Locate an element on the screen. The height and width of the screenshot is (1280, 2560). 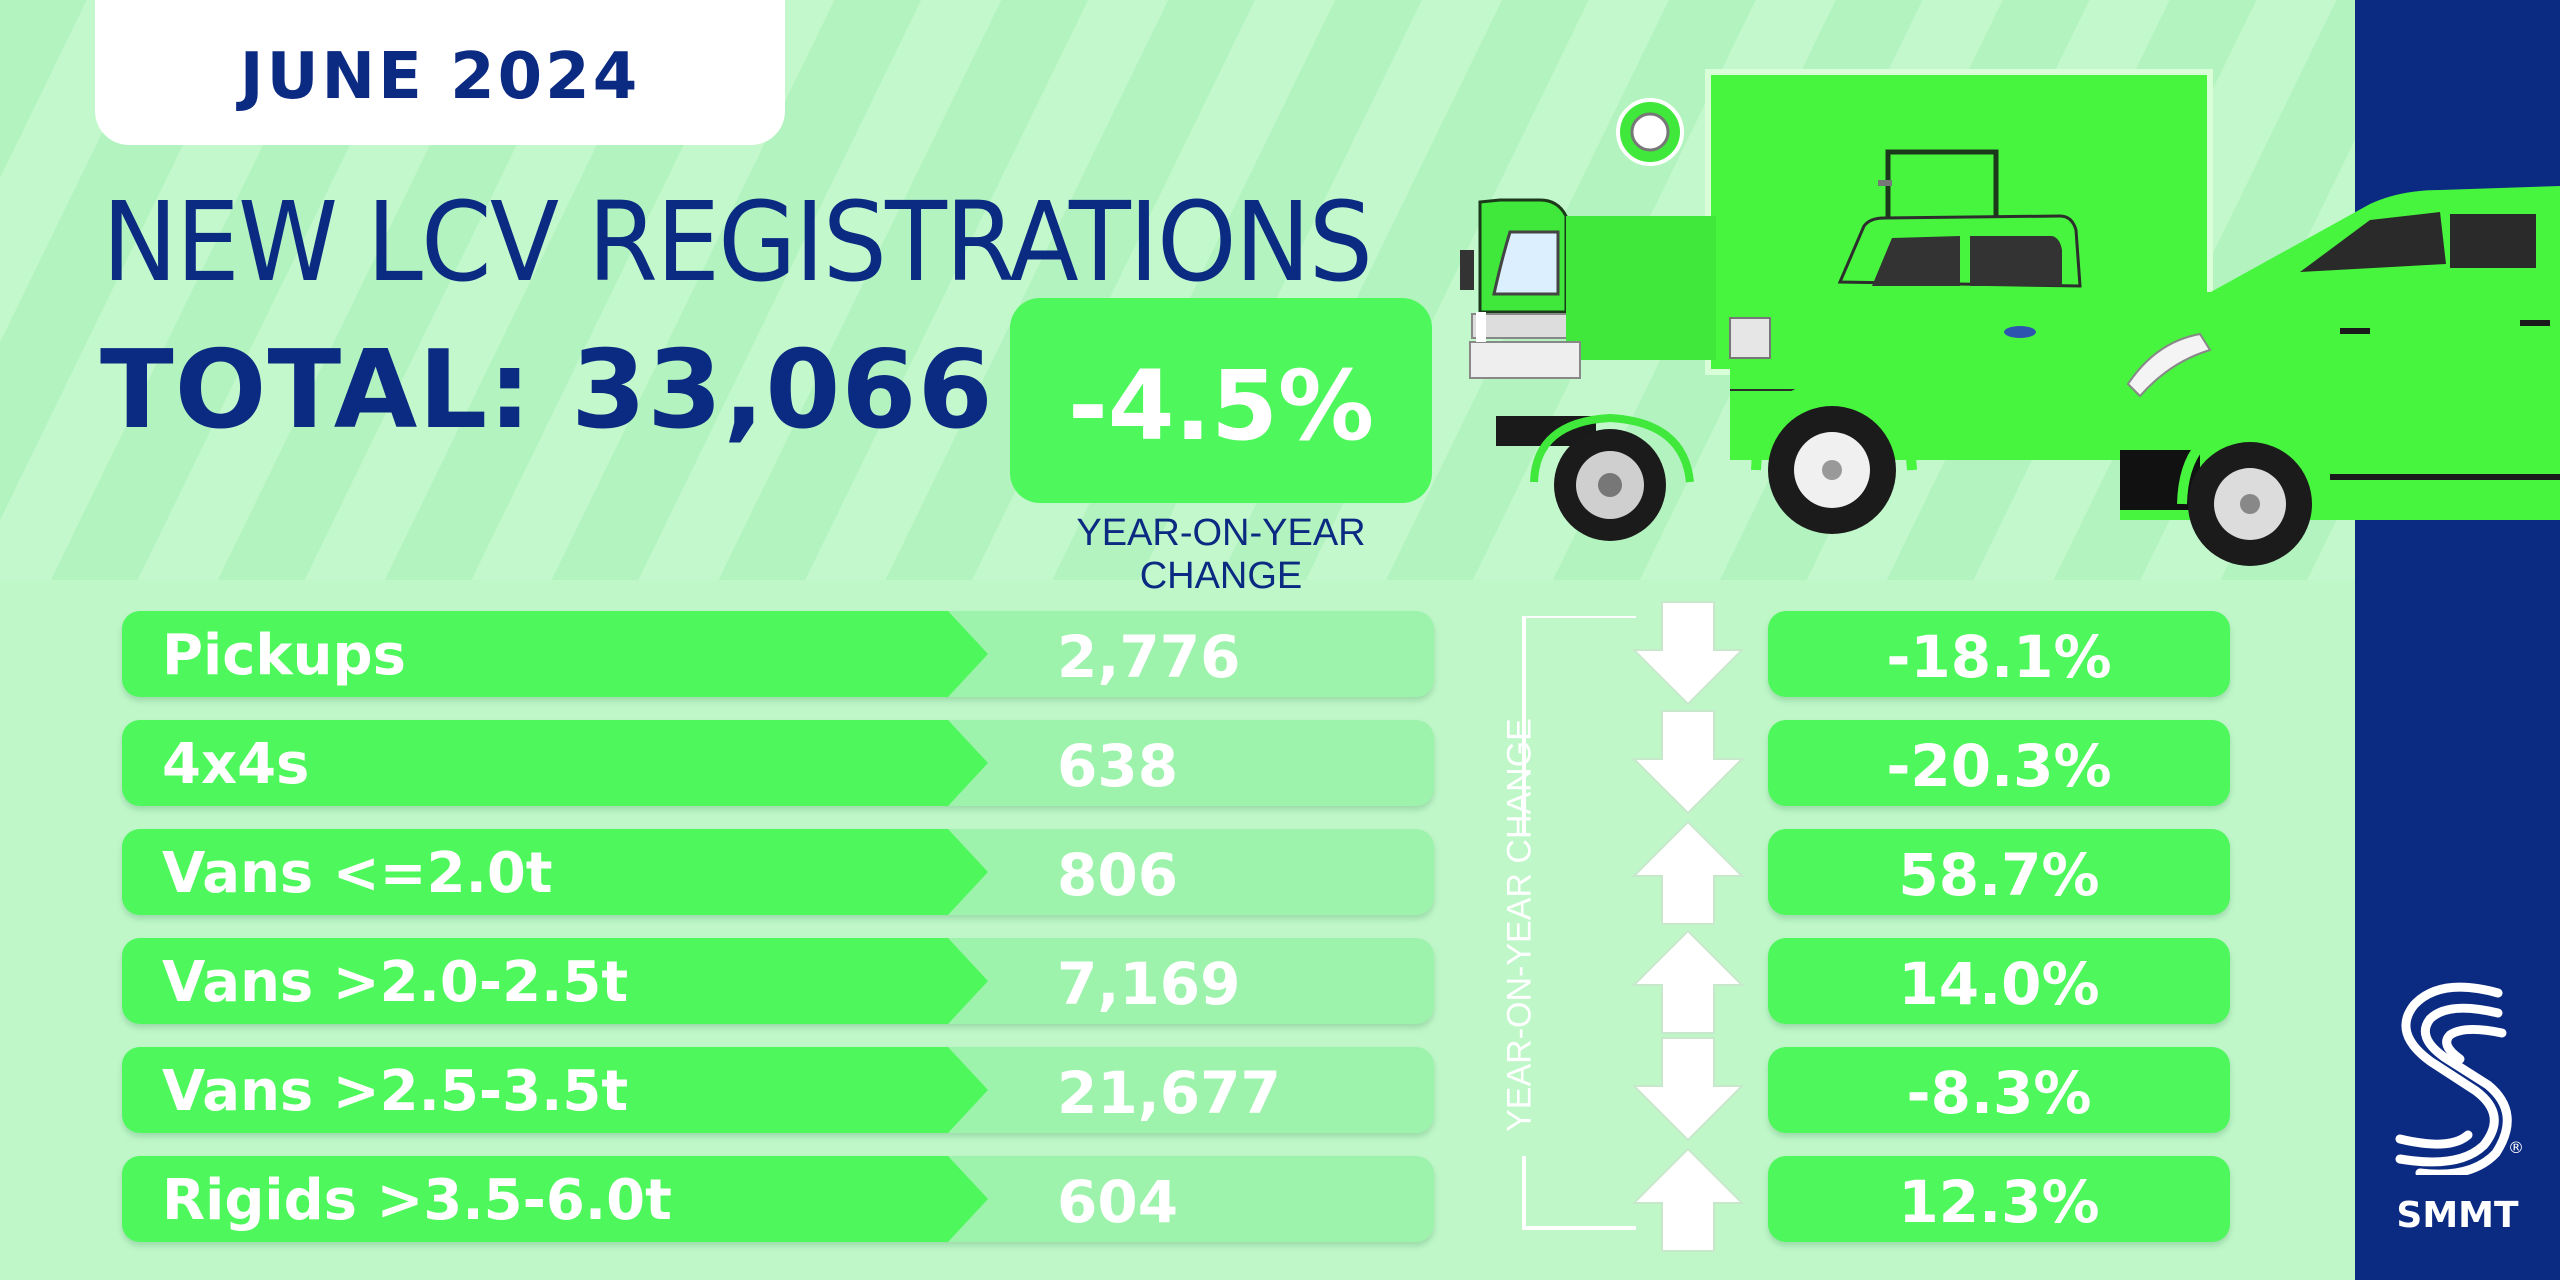
change-value: -8.3% is located at coordinates (1999, 1093).